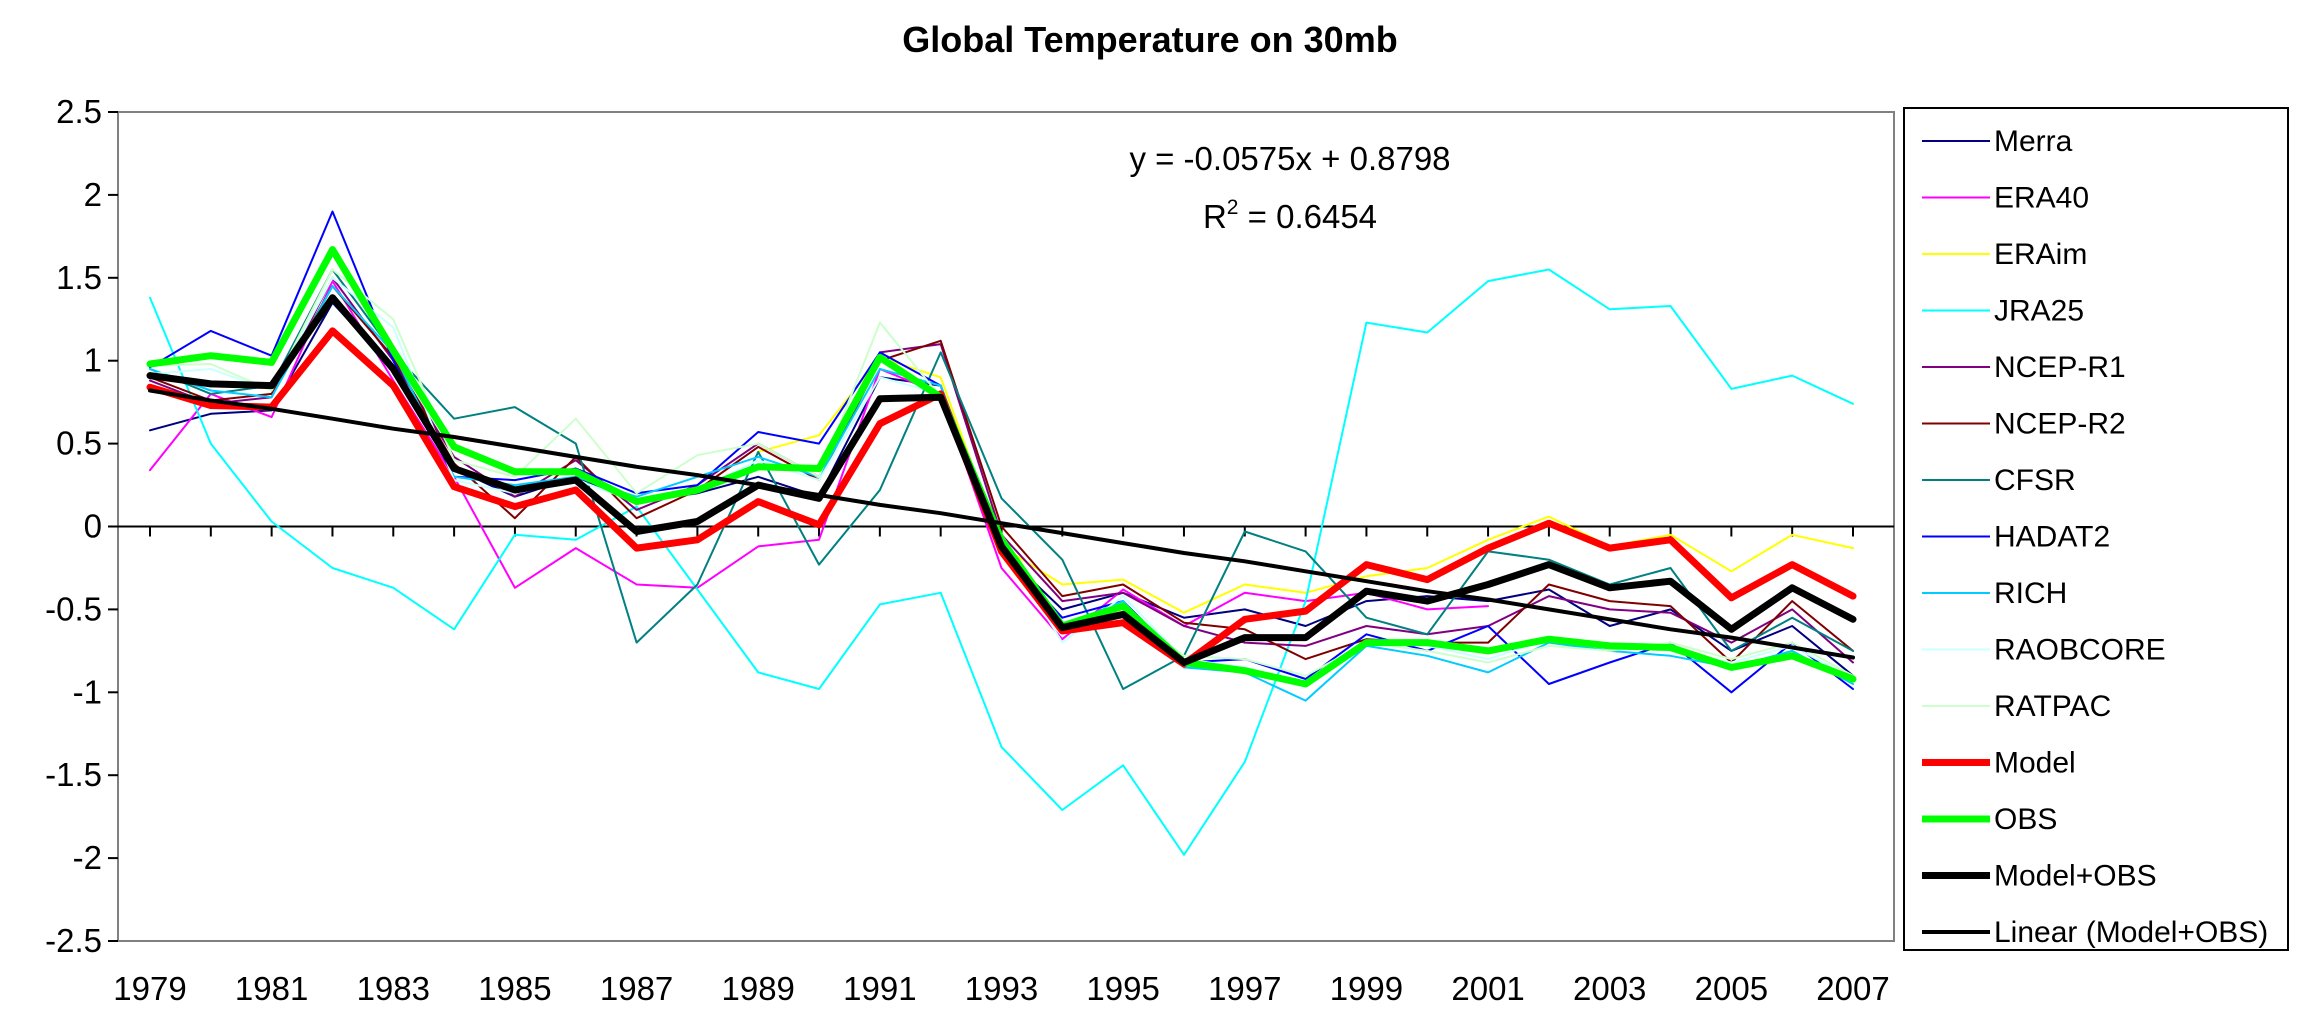  I want to click on legend, so click(2096, 529).